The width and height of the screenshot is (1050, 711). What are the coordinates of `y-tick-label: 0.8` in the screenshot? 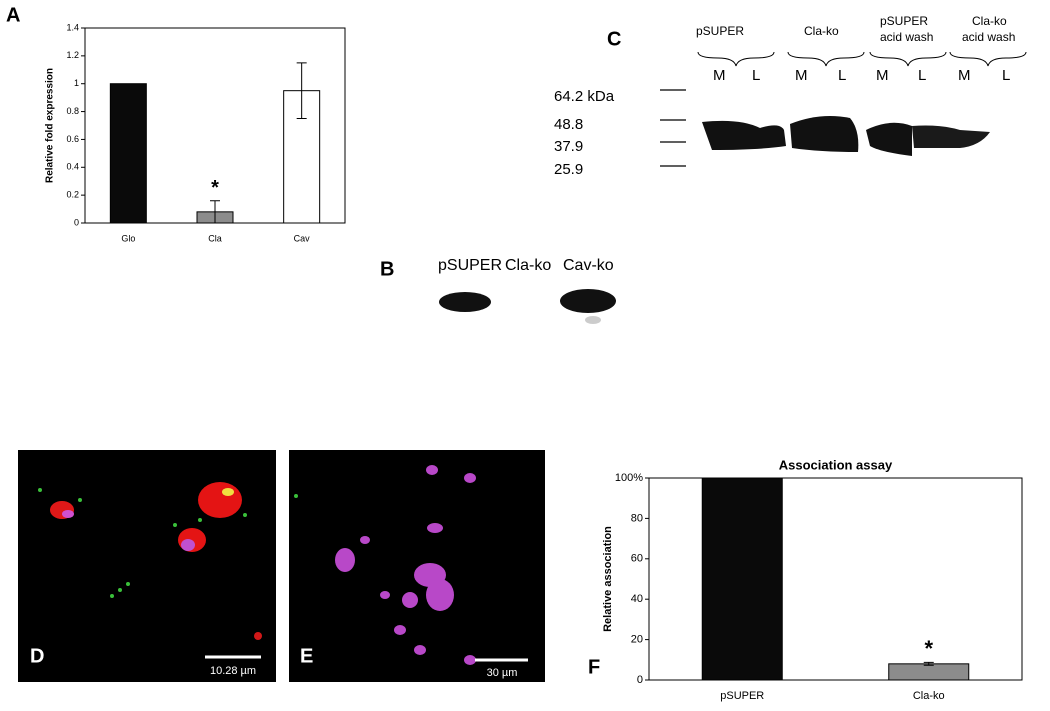 It's located at (72, 111).